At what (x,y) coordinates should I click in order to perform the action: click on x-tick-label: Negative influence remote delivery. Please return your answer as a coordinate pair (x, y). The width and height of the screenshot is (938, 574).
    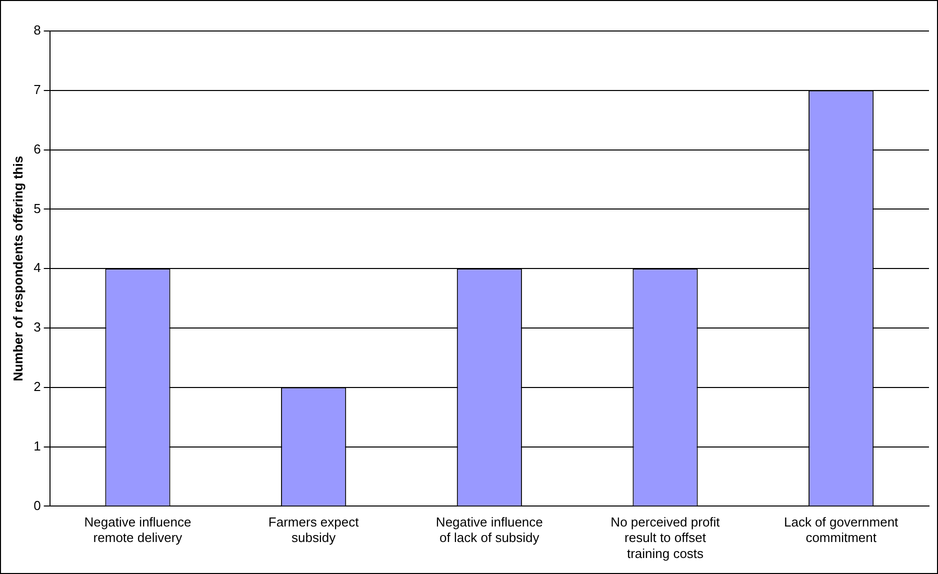
    Looking at the image, I should click on (138, 530).